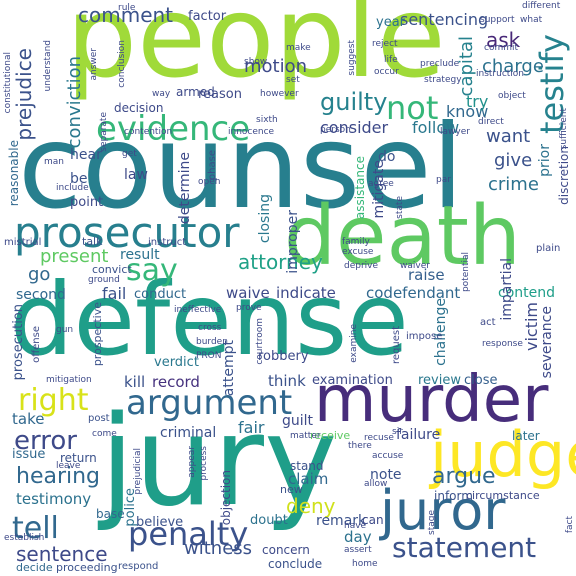 The width and height of the screenshot is (576, 576). I want to click on word-claim: claim, so click(308, 479).